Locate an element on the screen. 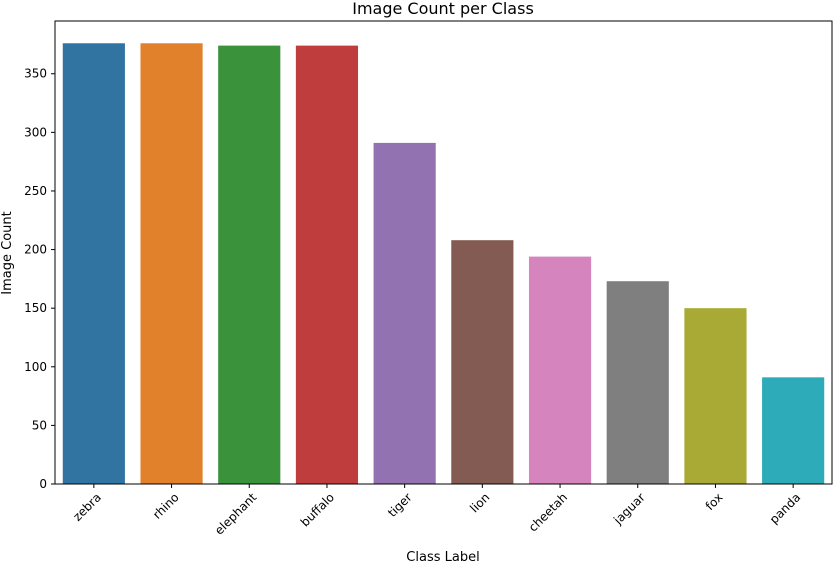 This screenshot has width=833, height=564. y-tick-label: 50 is located at coordinates (39, 425).